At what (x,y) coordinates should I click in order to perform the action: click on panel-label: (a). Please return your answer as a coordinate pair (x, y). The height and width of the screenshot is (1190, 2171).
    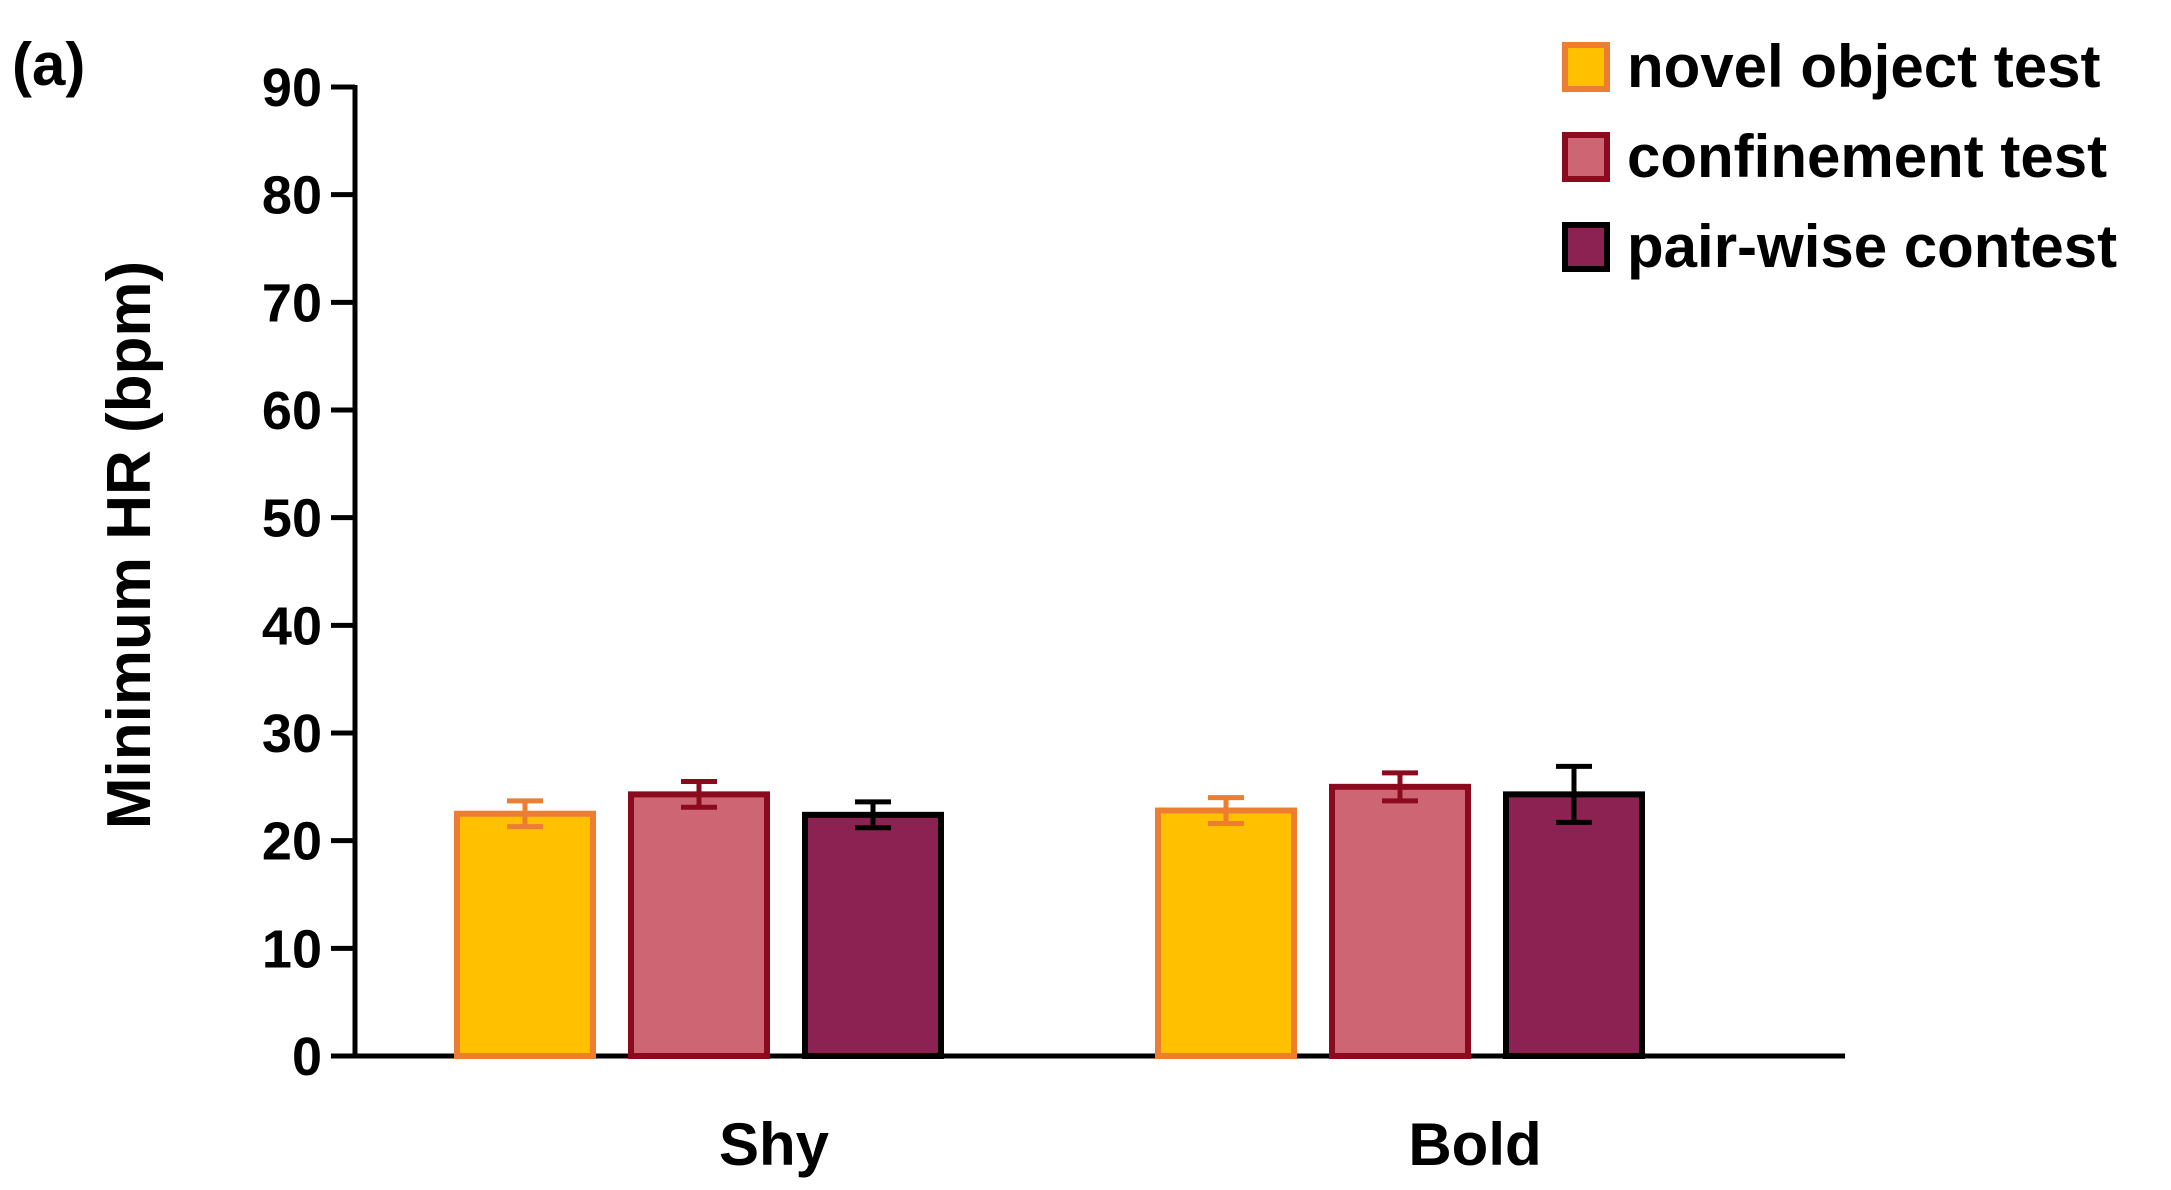
    Looking at the image, I should click on (48, 64).